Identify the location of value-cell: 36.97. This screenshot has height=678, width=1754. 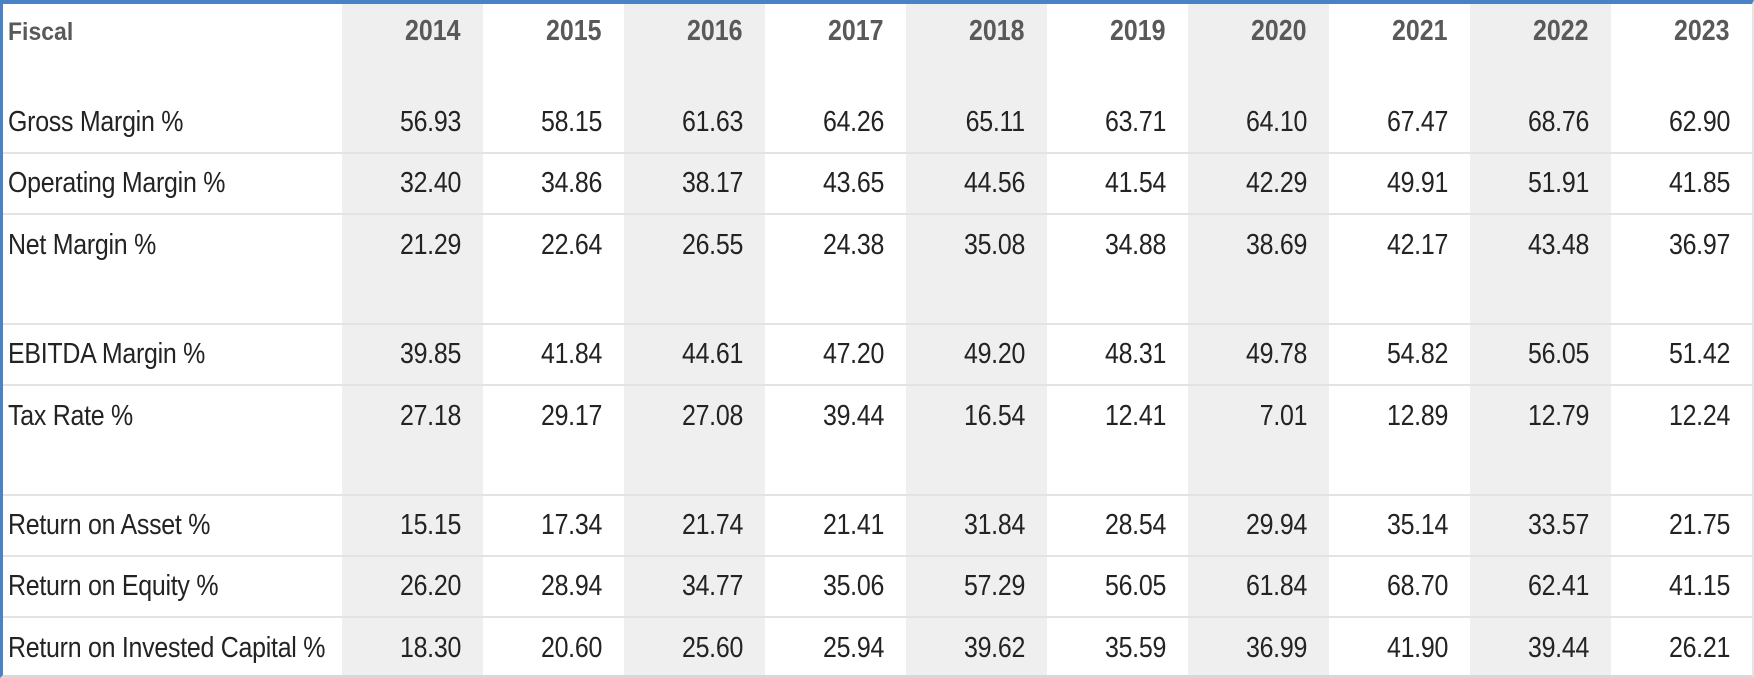
(1681, 245).